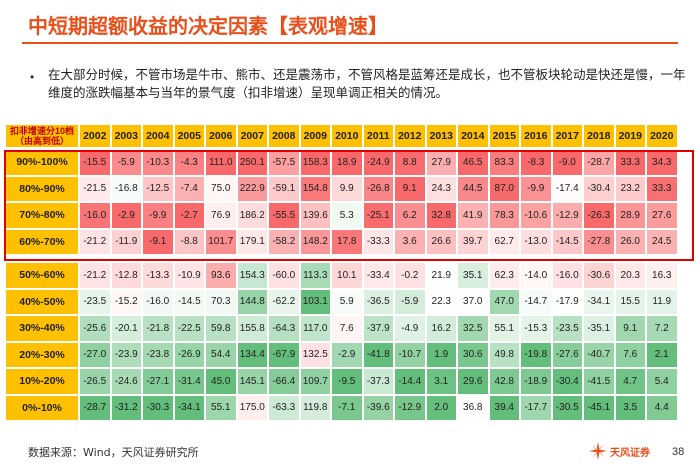 This screenshot has height=466, width=700. Describe the element at coordinates (252, 241) in the screenshot. I see `value-cell: 179.1` at that location.